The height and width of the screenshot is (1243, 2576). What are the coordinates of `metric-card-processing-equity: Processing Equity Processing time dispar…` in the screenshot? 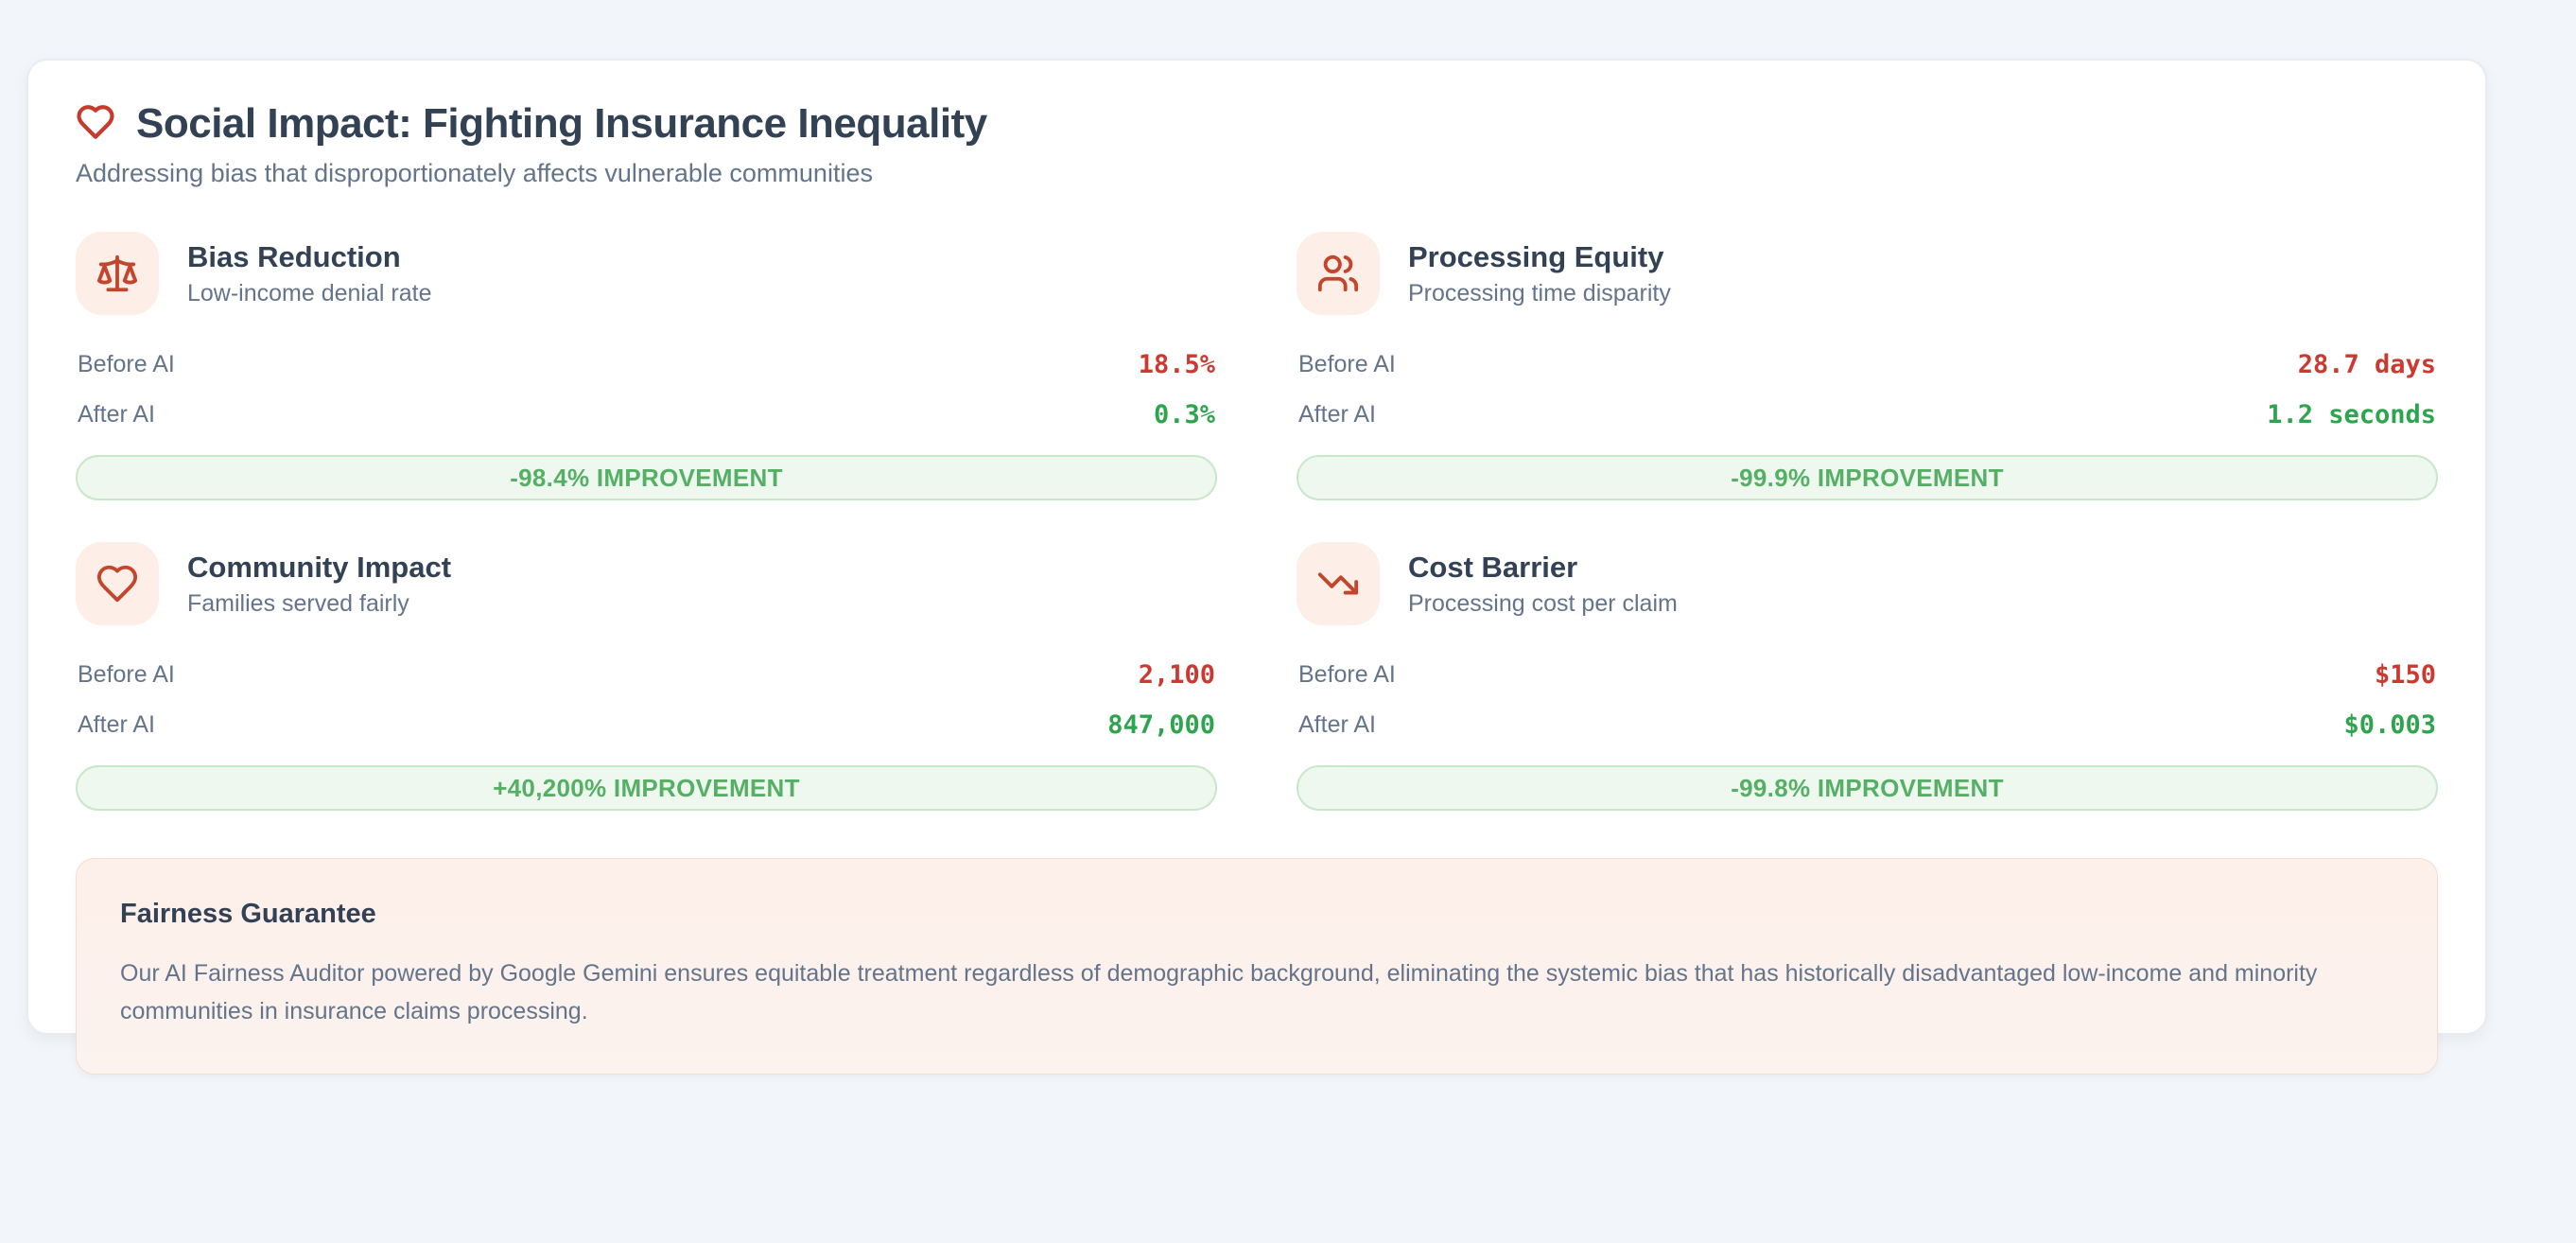 It's located at (1867, 366).